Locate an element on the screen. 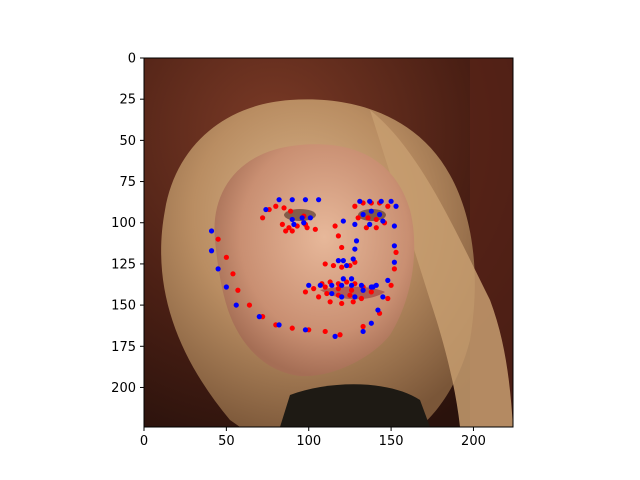 This screenshot has width=640, height=480. y-tick-label: 200 is located at coordinates (123, 388).